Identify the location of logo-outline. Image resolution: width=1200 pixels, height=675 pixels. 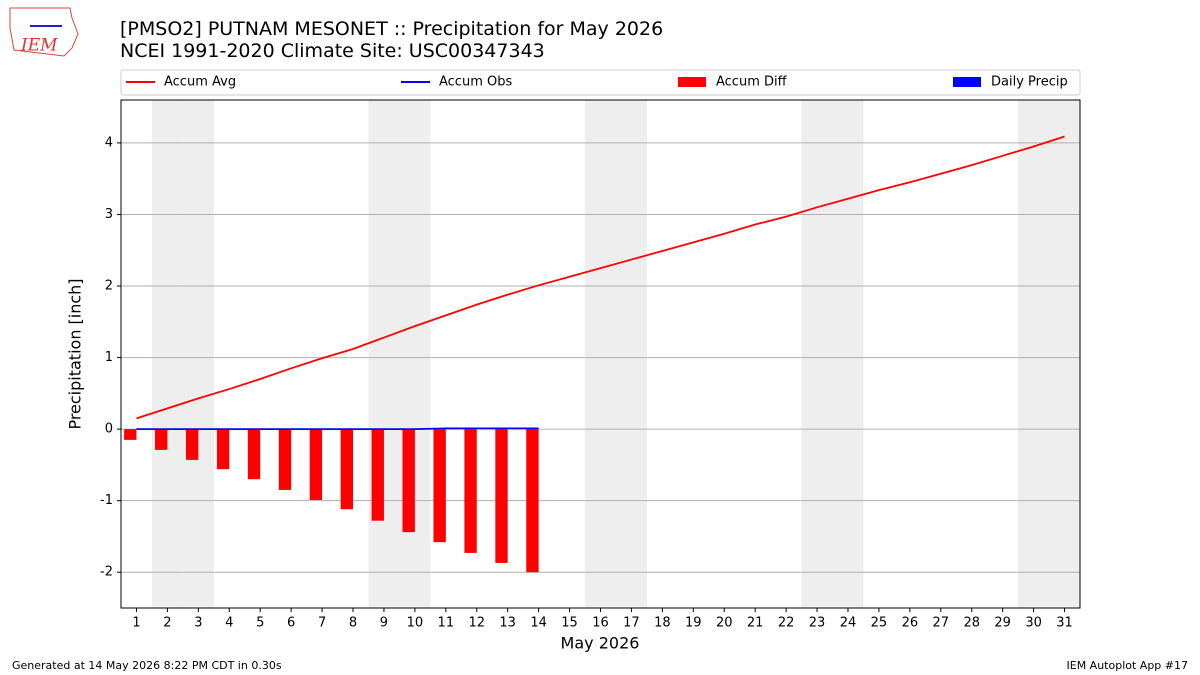
(44, 32).